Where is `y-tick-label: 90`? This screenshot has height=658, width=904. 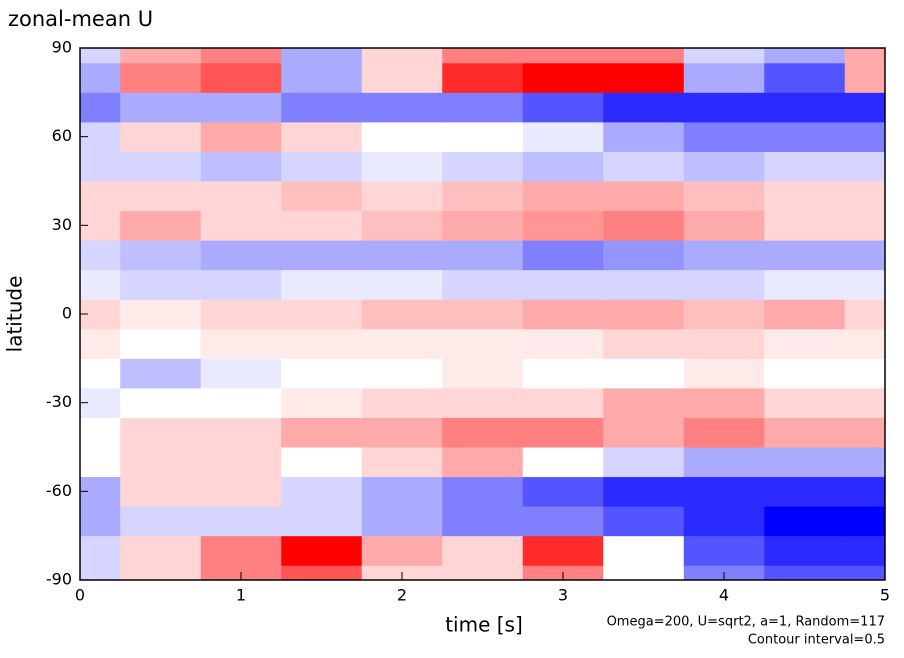 y-tick-label: 90 is located at coordinates (62, 47).